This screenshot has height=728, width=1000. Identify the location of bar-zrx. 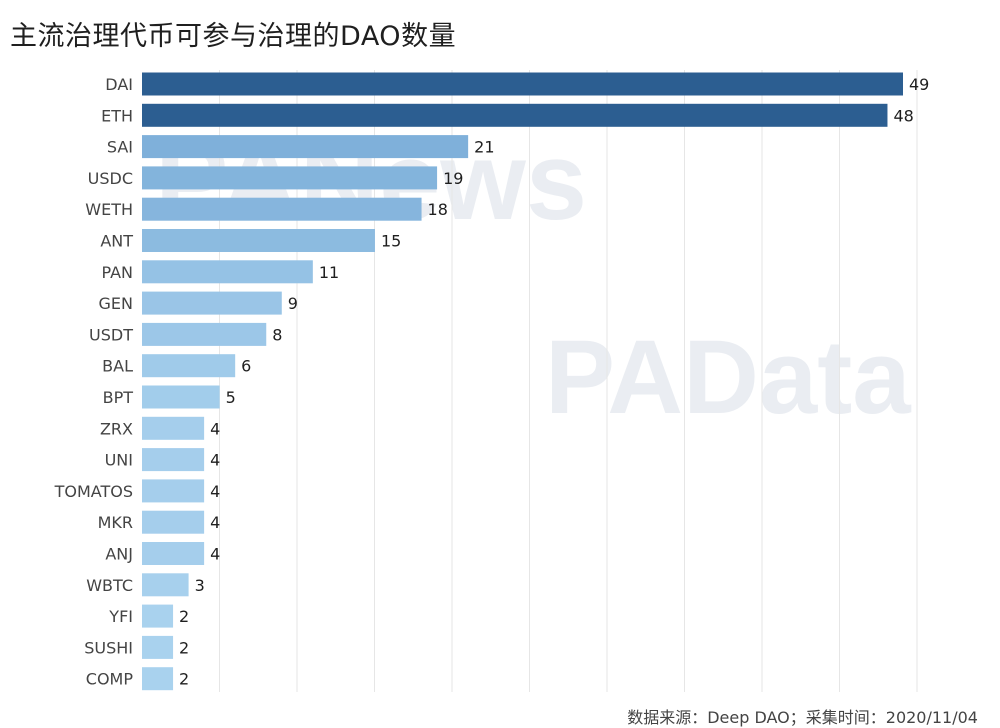
(173, 428).